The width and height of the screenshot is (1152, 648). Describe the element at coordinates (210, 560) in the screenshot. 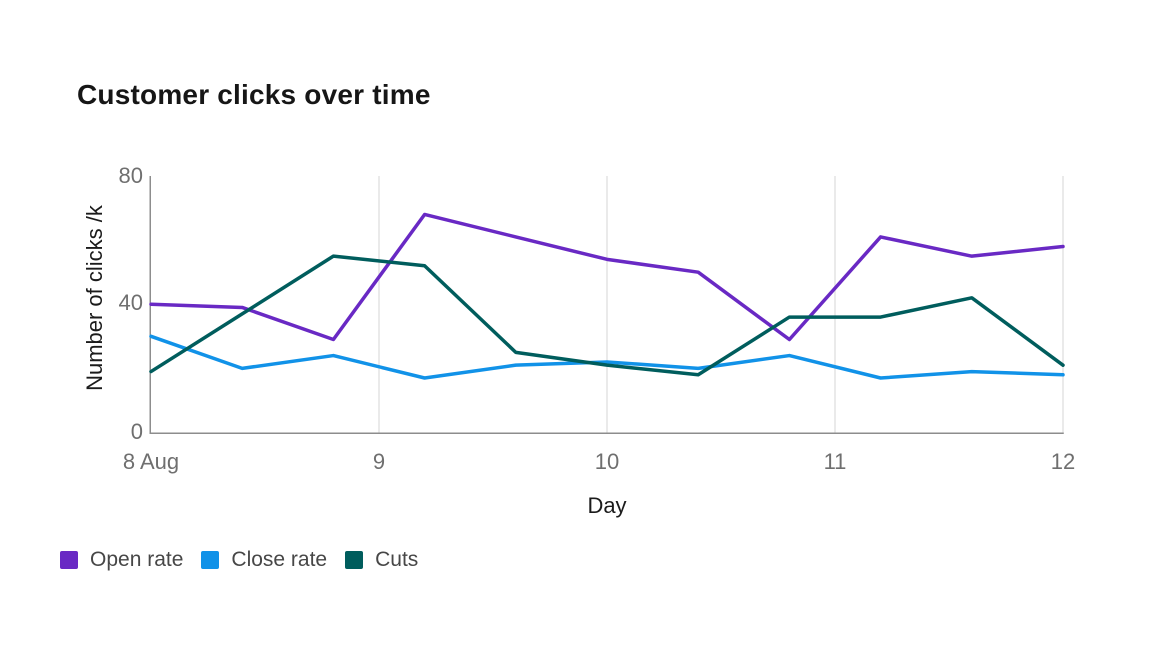

I see `close-rate-swatch-icon` at that location.